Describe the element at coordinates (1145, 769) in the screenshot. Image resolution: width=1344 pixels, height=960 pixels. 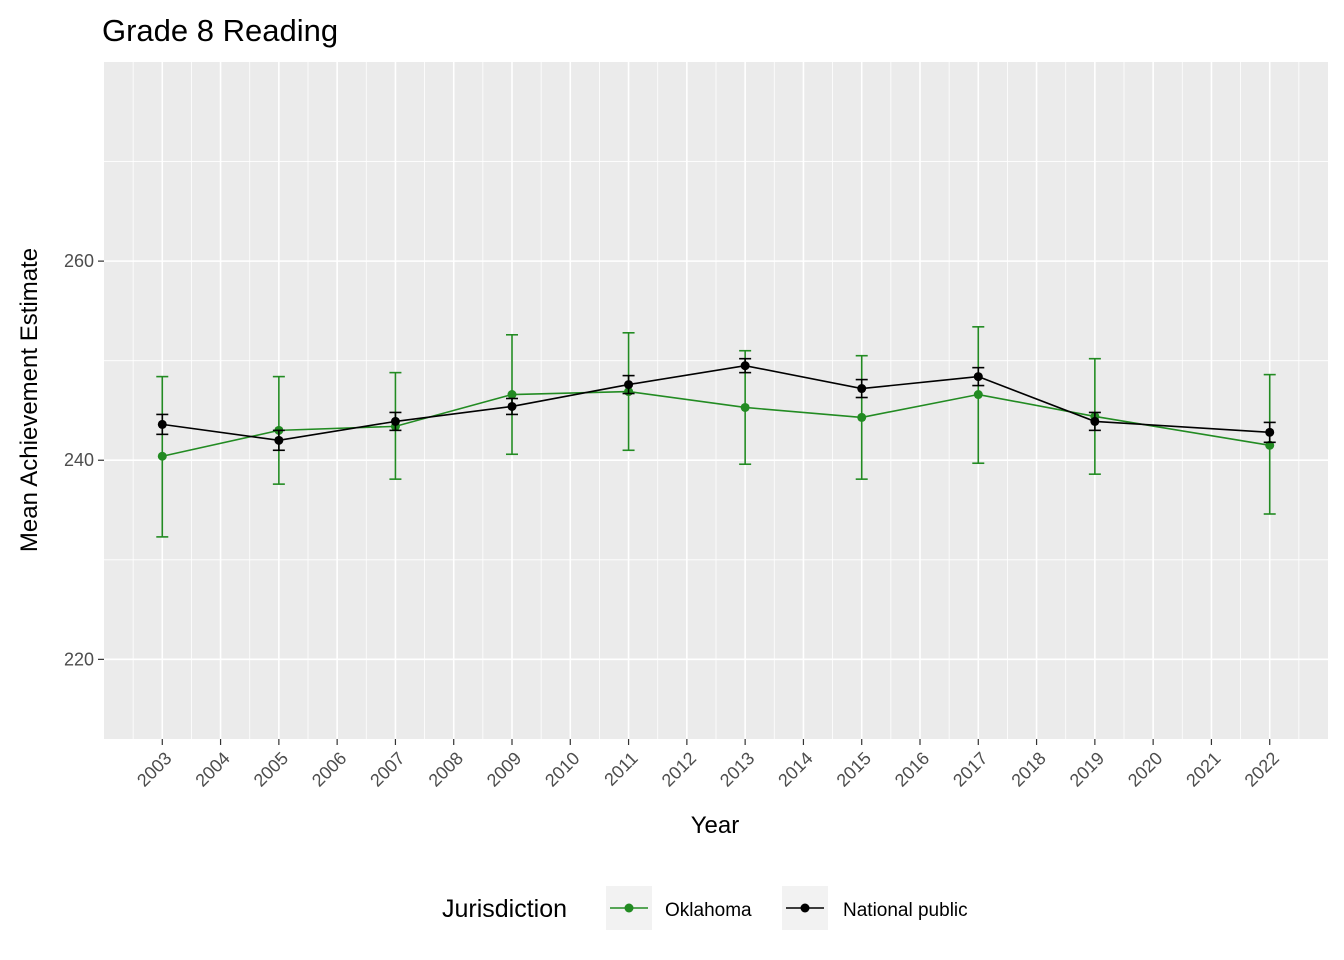
I see `x-tick-label: 2020` at that location.